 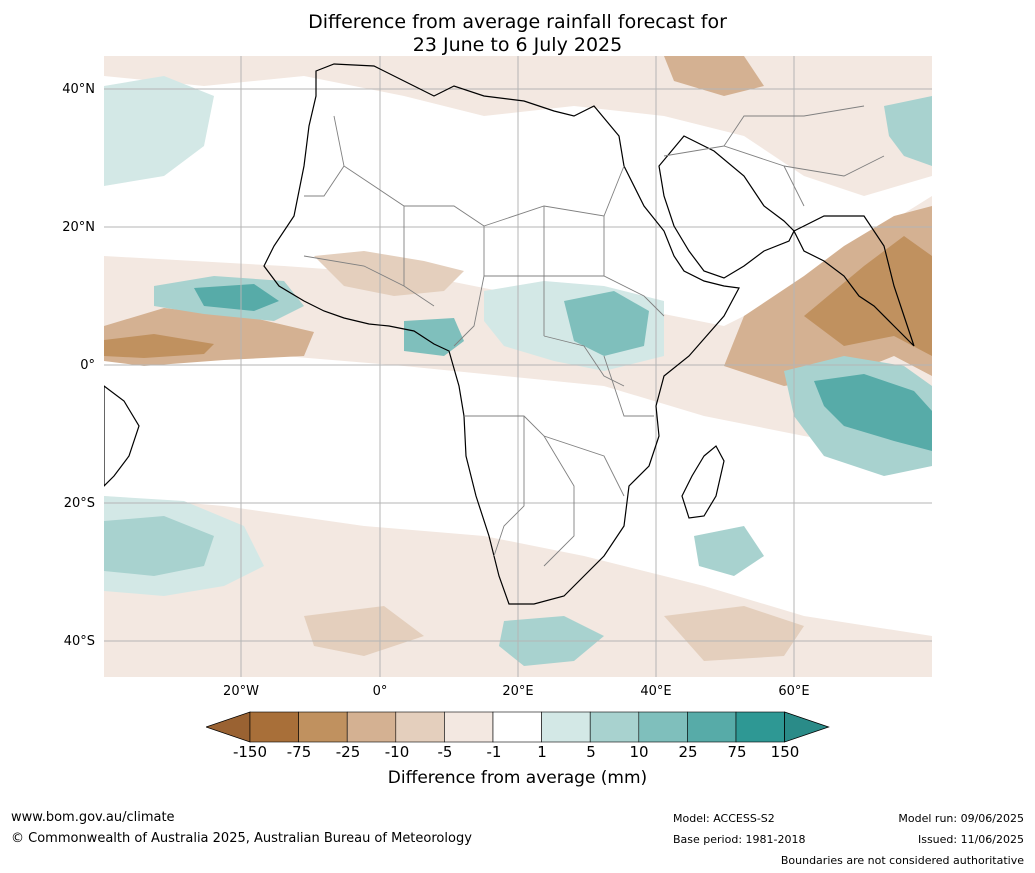 What do you see at coordinates (87, 365) in the screenshot?
I see `lat-label-equator: 0°` at bounding box center [87, 365].